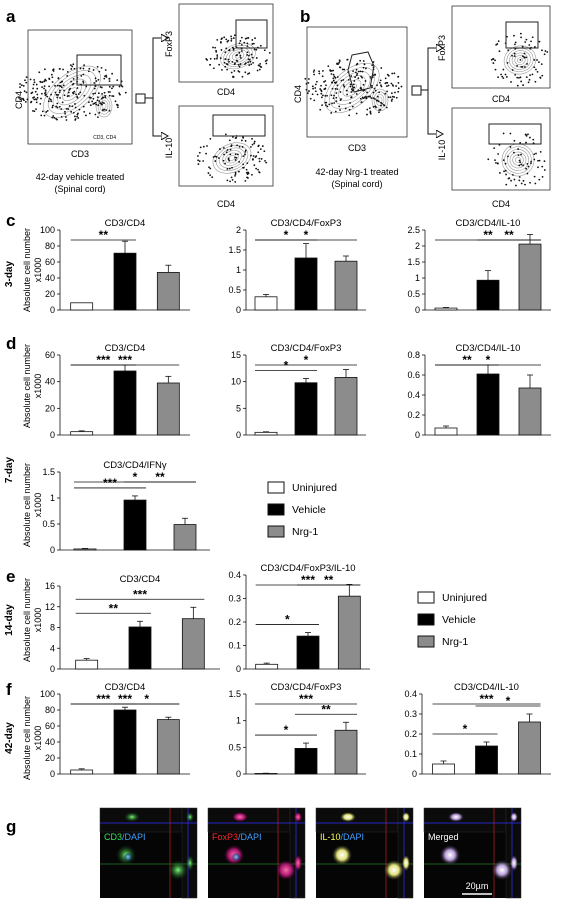  Describe the element at coordinates (356, 184) in the screenshot. I see `flow-b-caption-2: (Spinal cord)` at that location.